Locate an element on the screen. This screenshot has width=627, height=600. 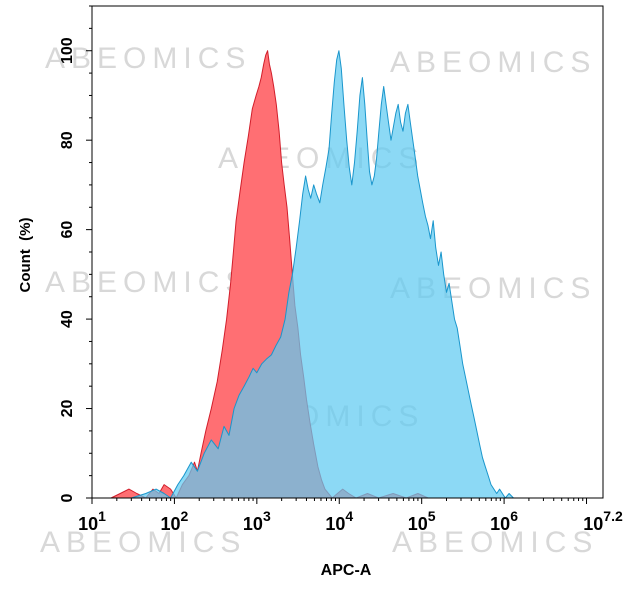
x-tick-label: 10² is located at coordinates (175, 521).